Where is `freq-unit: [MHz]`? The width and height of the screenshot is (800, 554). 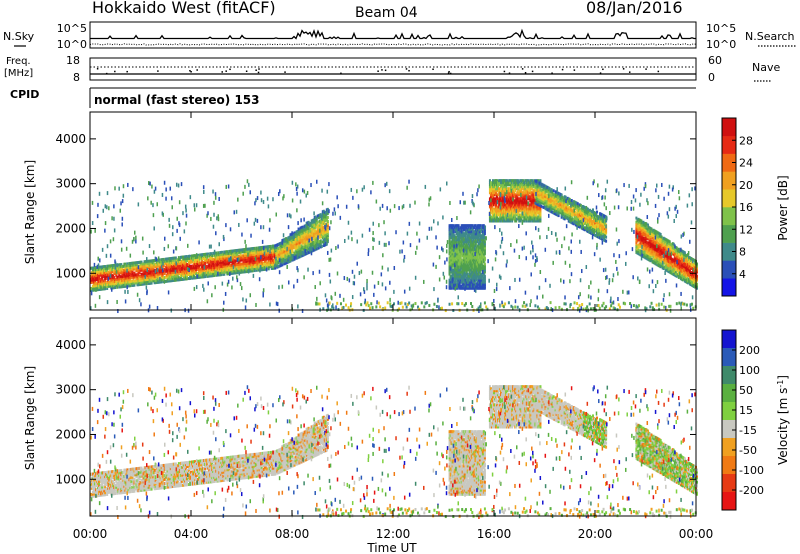 freq-unit: [MHz] is located at coordinates (18, 73).